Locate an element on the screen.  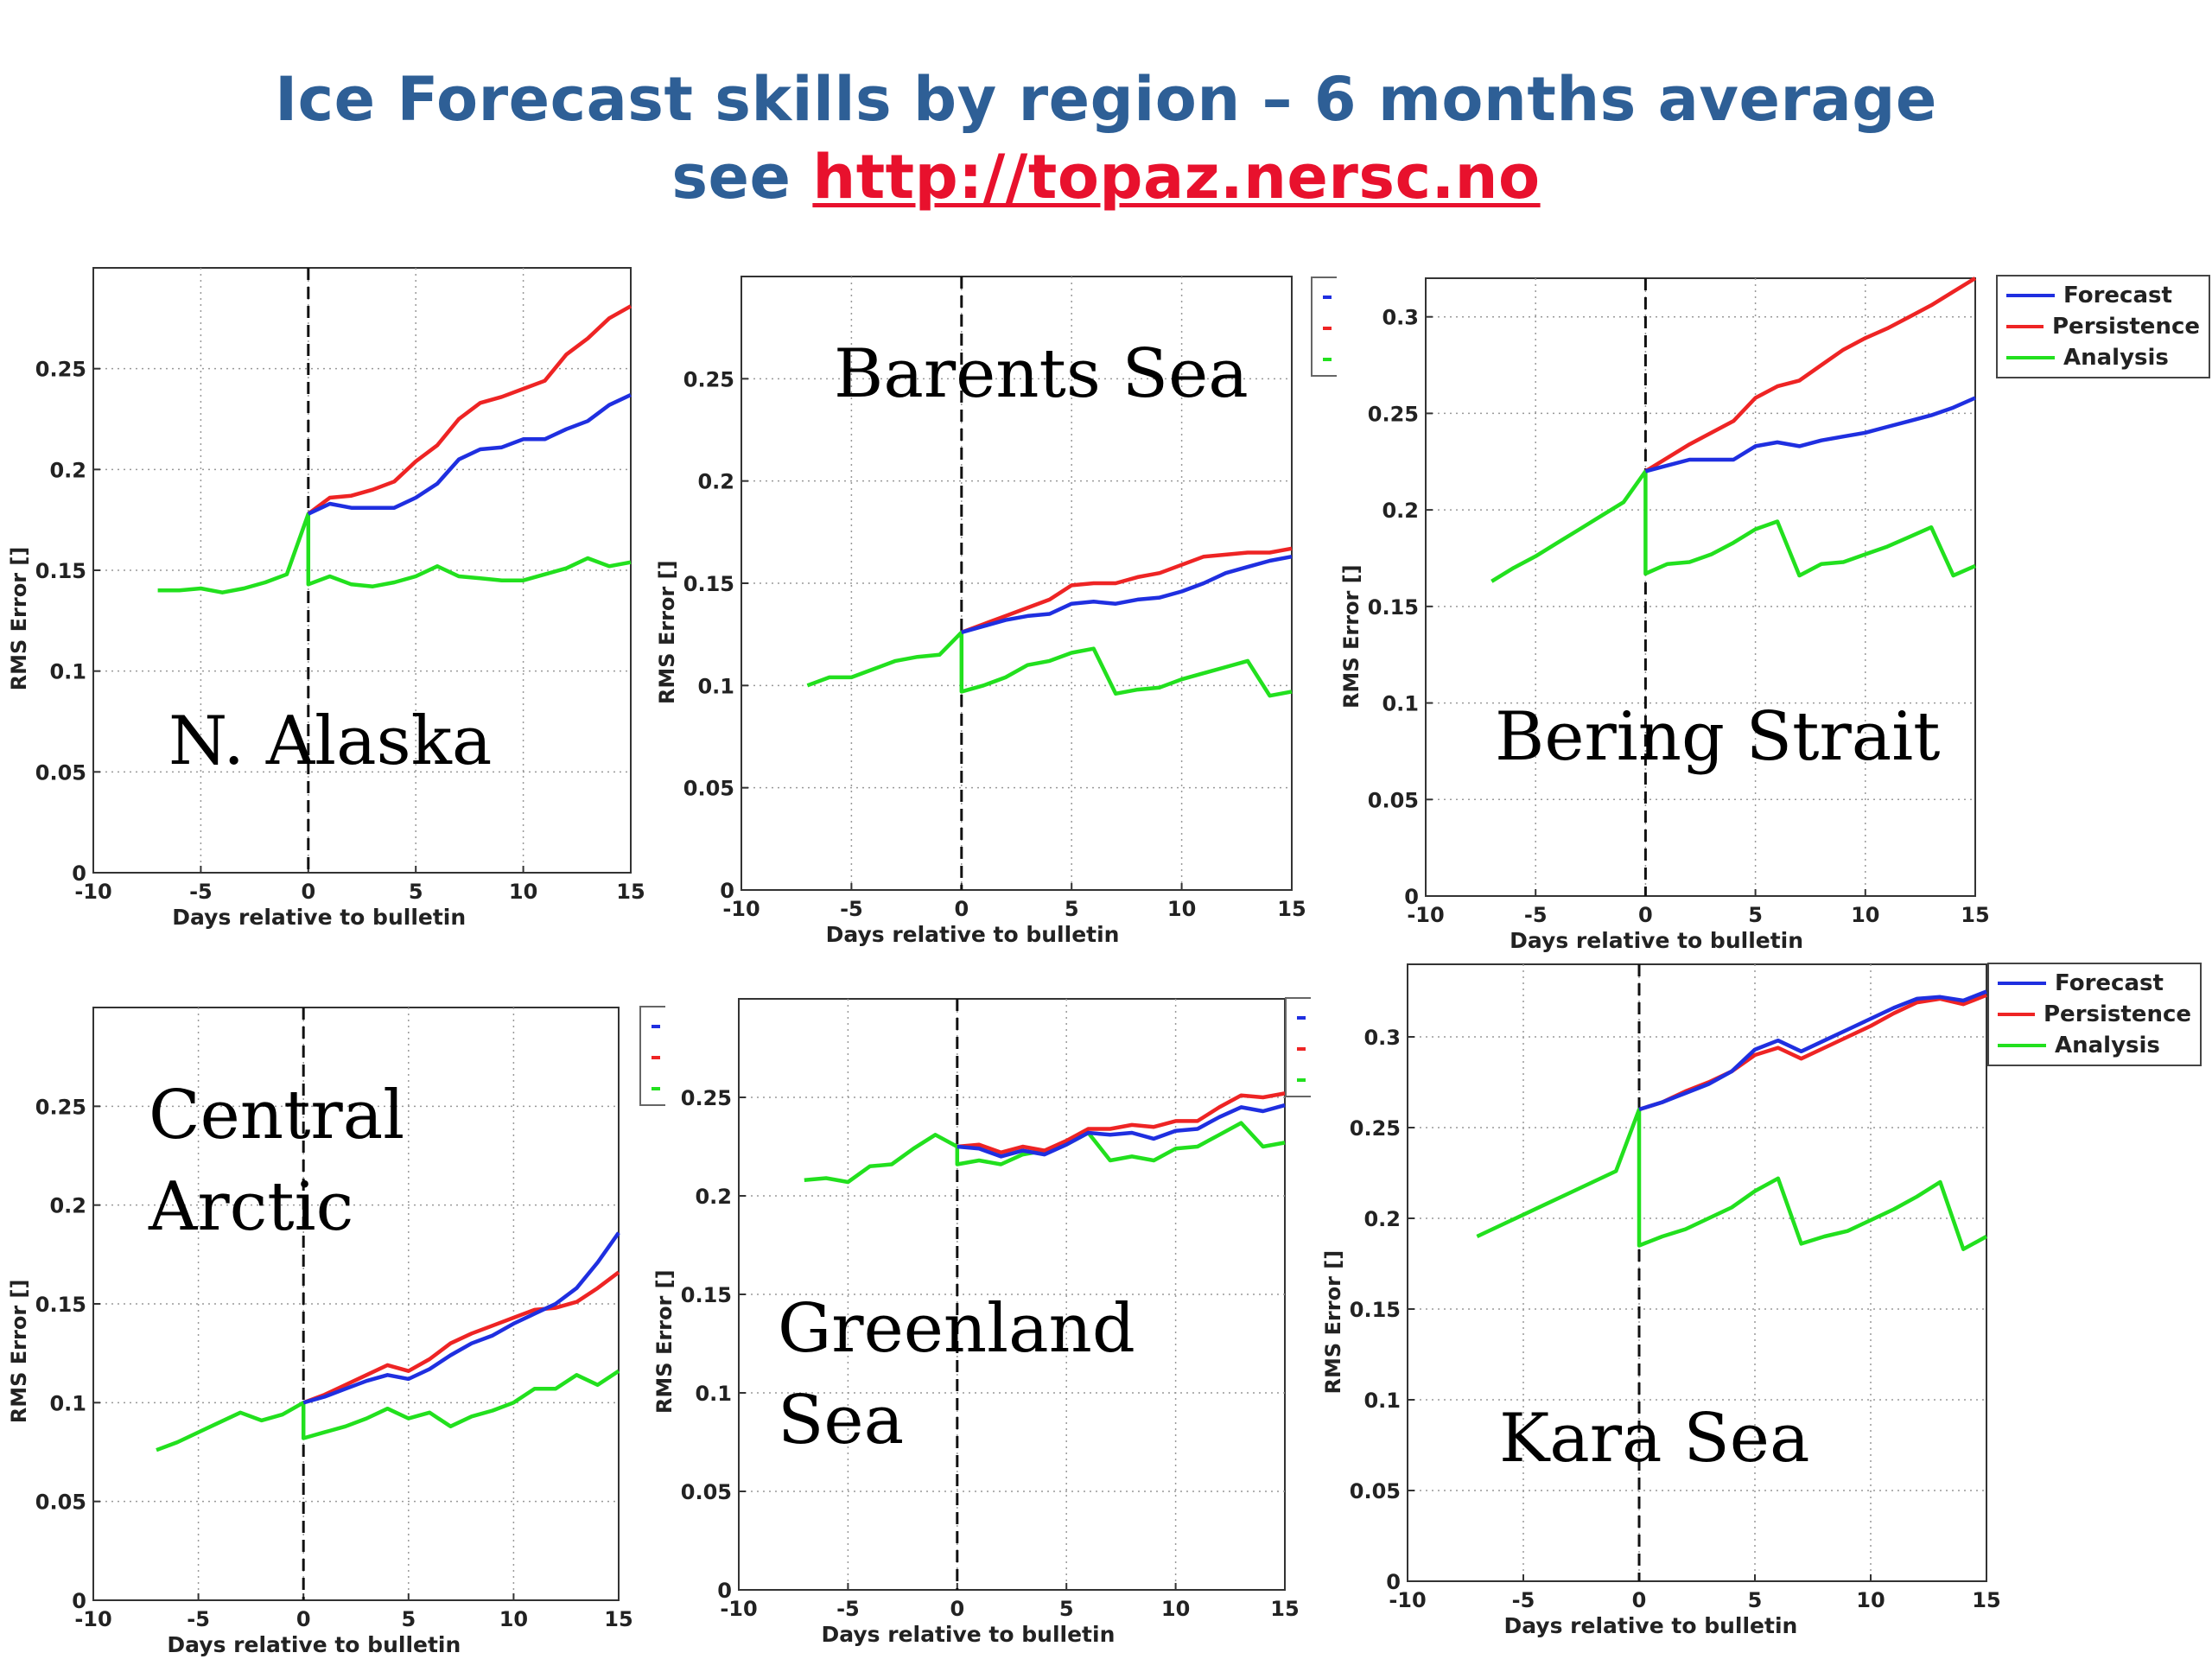
region-label: Kara Sea is located at coordinates (1654, 1439).